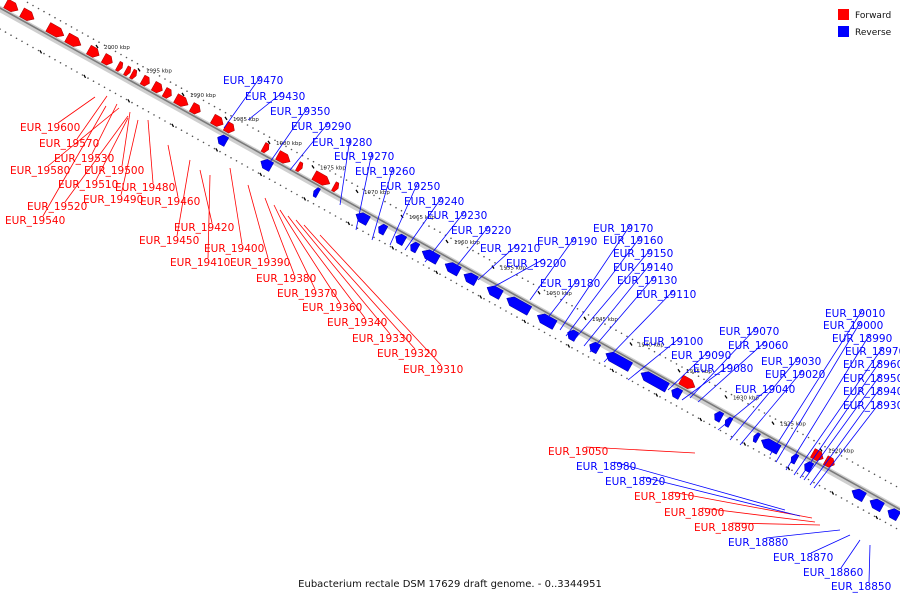  I want to click on forward-gene-label: EUR_19460, so click(170, 202).